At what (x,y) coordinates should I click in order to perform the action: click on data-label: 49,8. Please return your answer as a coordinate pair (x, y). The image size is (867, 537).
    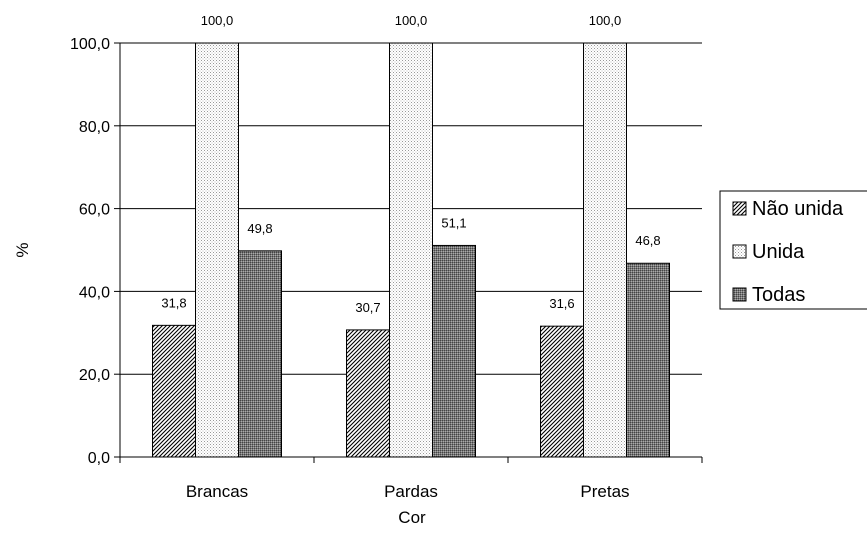
    Looking at the image, I should click on (259, 228).